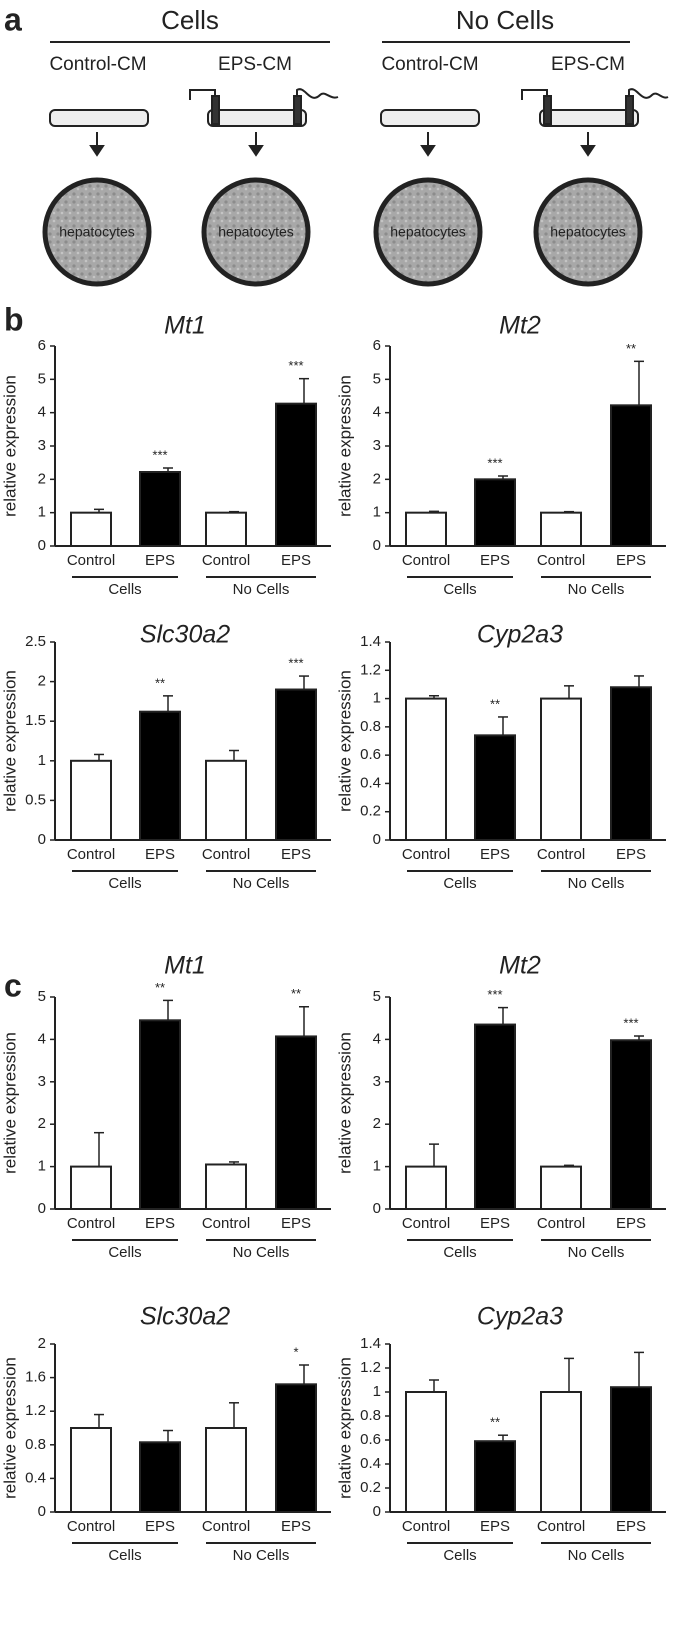  Describe the element at coordinates (344, 118) in the screenshot. I see `dishes` at that location.